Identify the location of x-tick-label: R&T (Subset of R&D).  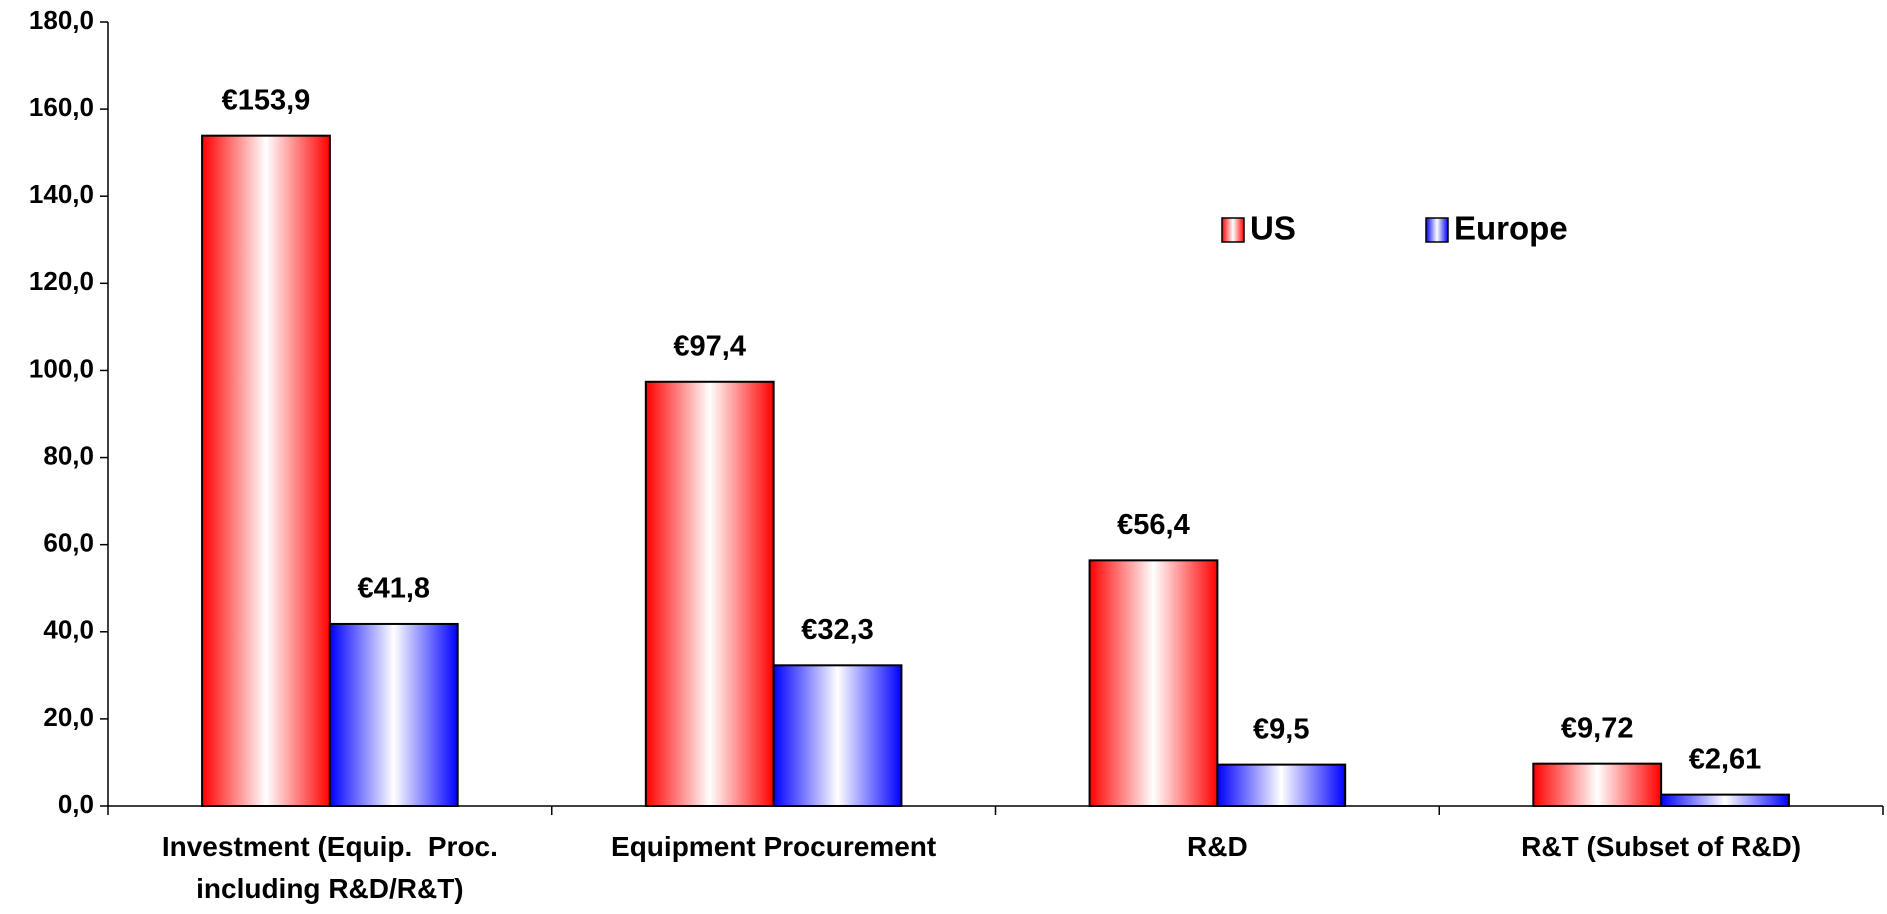
(1661, 846).